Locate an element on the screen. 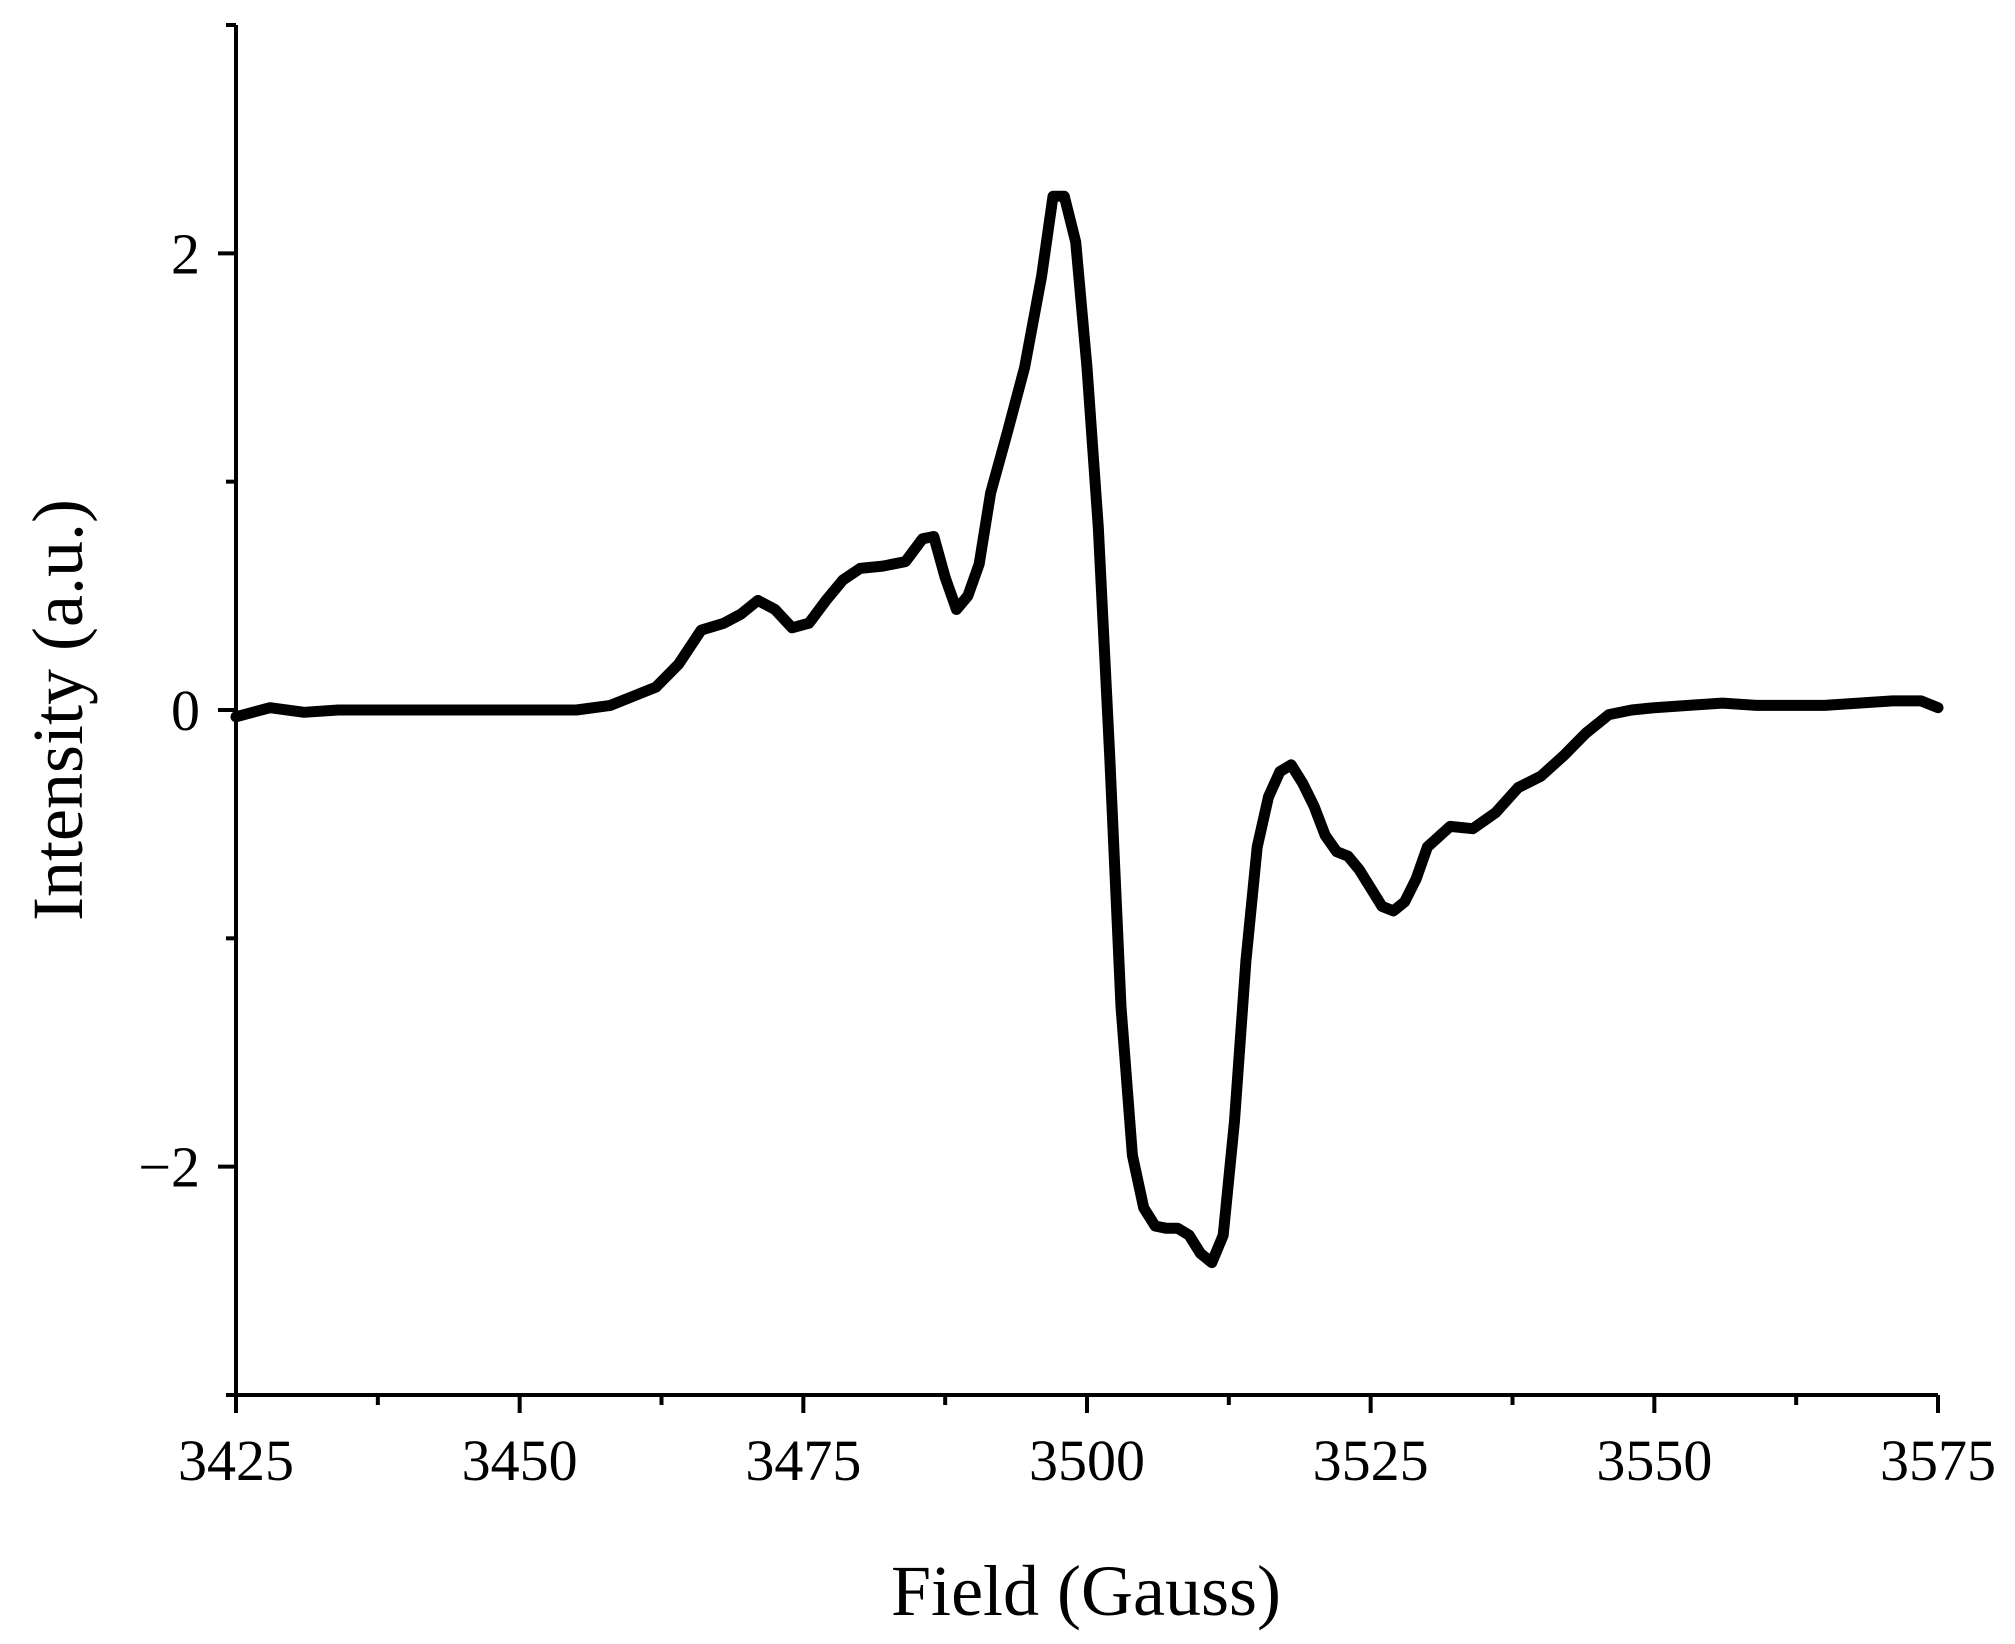  y-tick-label: 2 is located at coordinates (185, 253).